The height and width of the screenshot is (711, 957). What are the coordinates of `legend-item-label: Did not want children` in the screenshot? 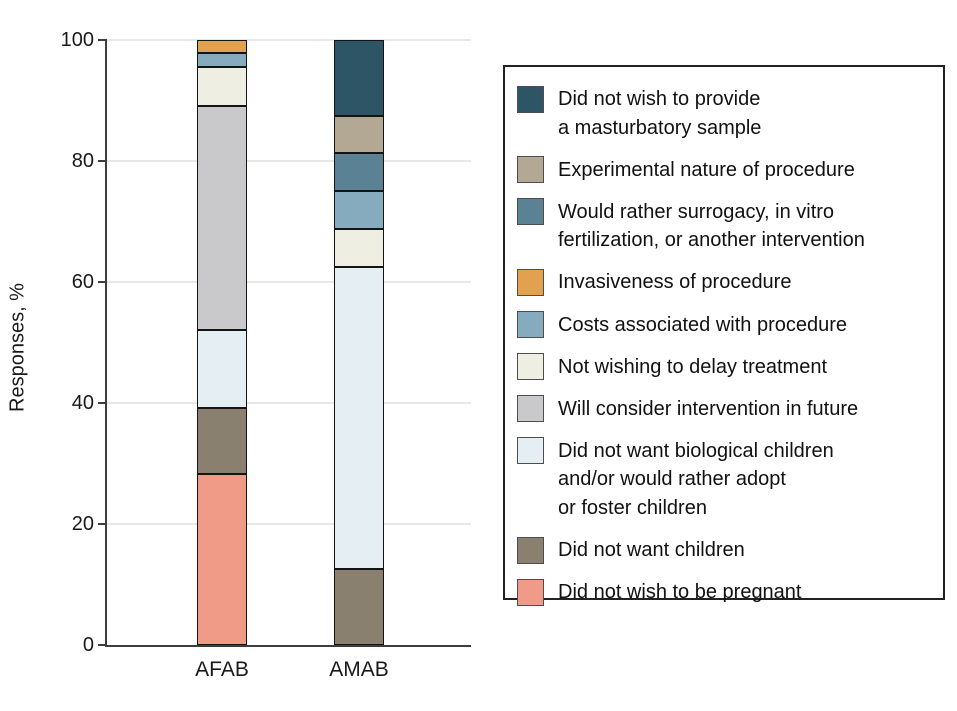 It's located at (651, 550).